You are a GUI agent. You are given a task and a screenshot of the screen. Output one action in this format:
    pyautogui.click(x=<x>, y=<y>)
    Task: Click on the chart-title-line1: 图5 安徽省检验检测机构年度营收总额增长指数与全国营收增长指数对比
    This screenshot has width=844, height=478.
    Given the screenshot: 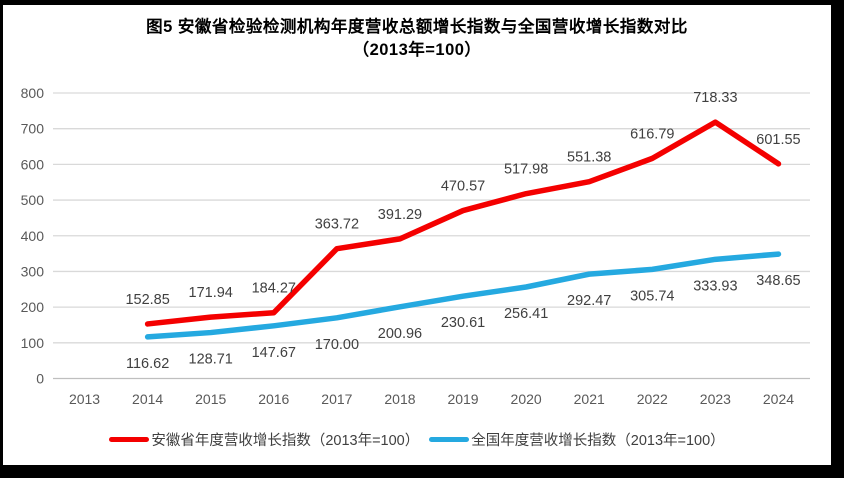 What is the action you would take?
    pyautogui.click(x=417, y=27)
    